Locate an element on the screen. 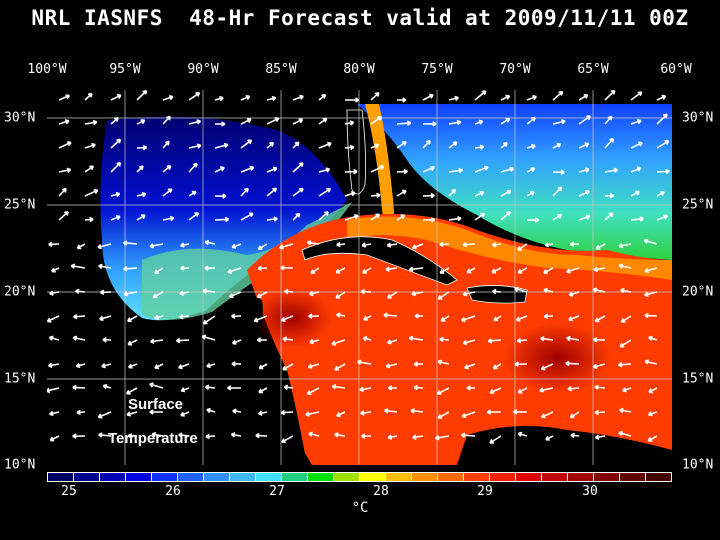 This screenshot has width=720, height=540. lat-label-30n-right: 30°N is located at coordinates (698, 118).